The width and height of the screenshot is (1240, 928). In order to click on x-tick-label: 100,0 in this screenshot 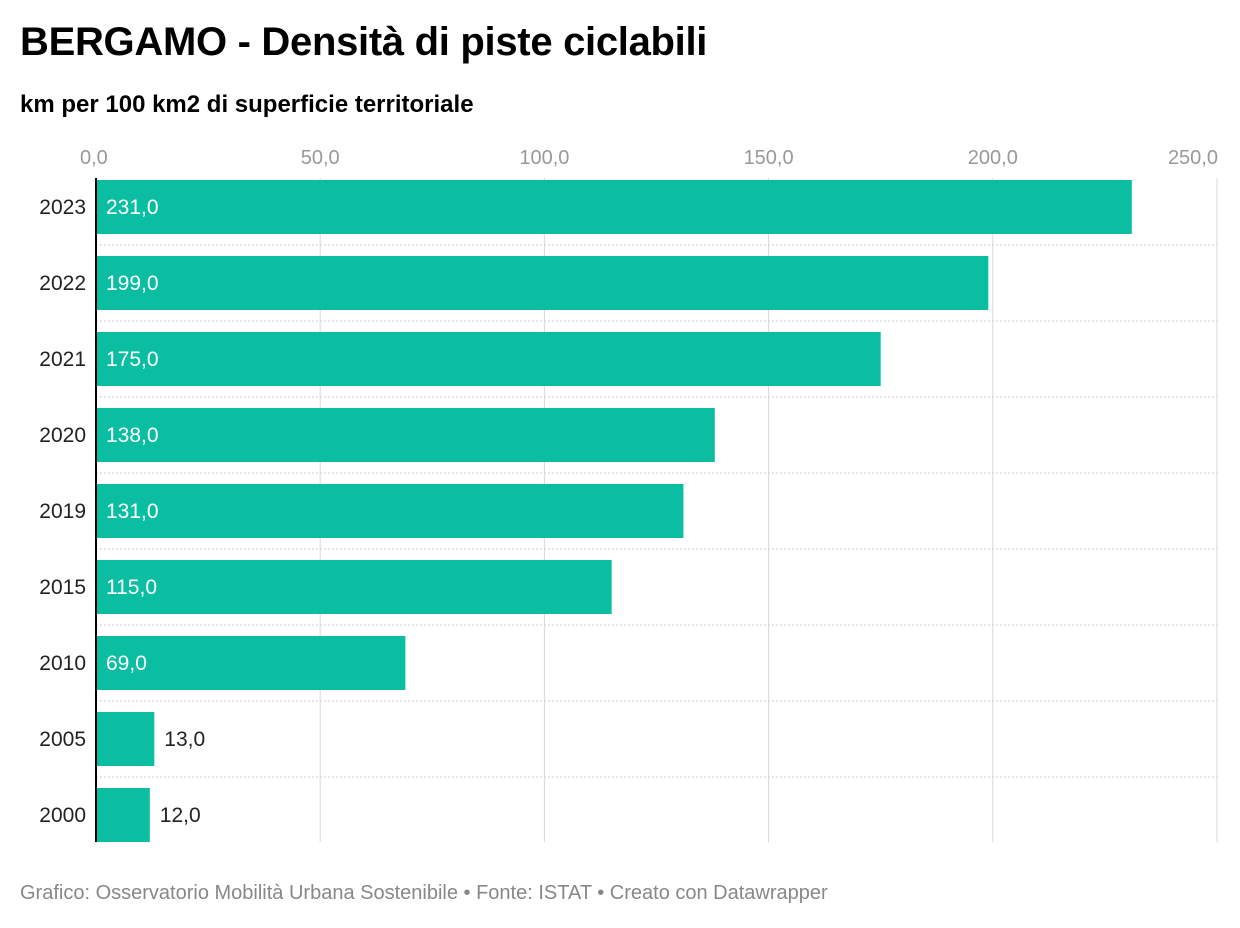, I will do `click(544, 158)`.